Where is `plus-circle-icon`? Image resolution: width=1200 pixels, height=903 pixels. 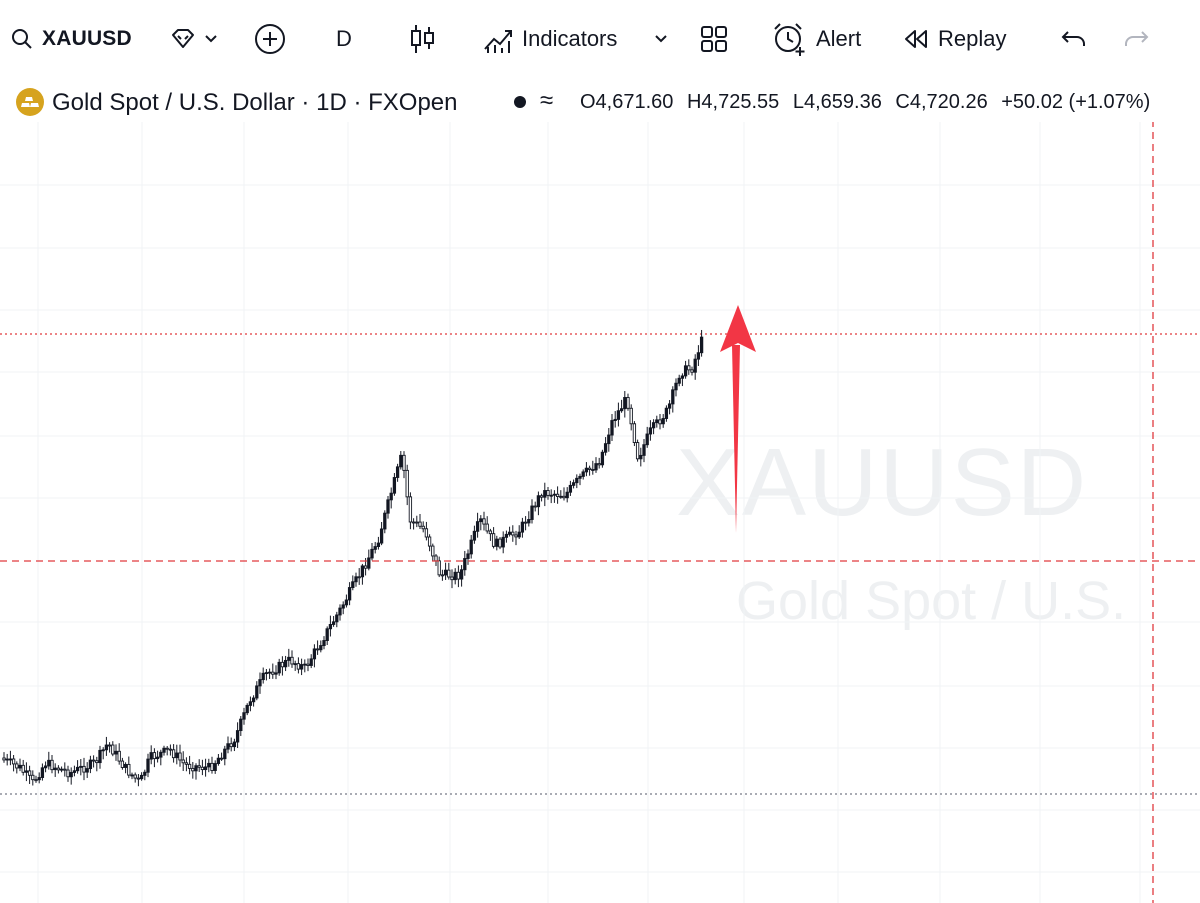
plus-circle-icon is located at coordinates (270, 39).